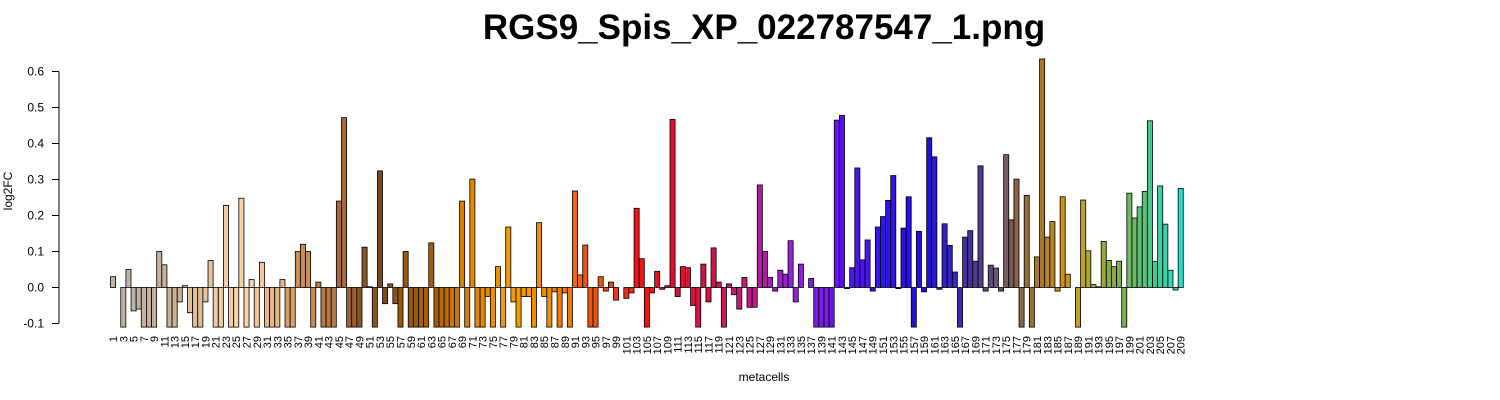  I want to click on x-tick-label: 19, so click(206, 342).